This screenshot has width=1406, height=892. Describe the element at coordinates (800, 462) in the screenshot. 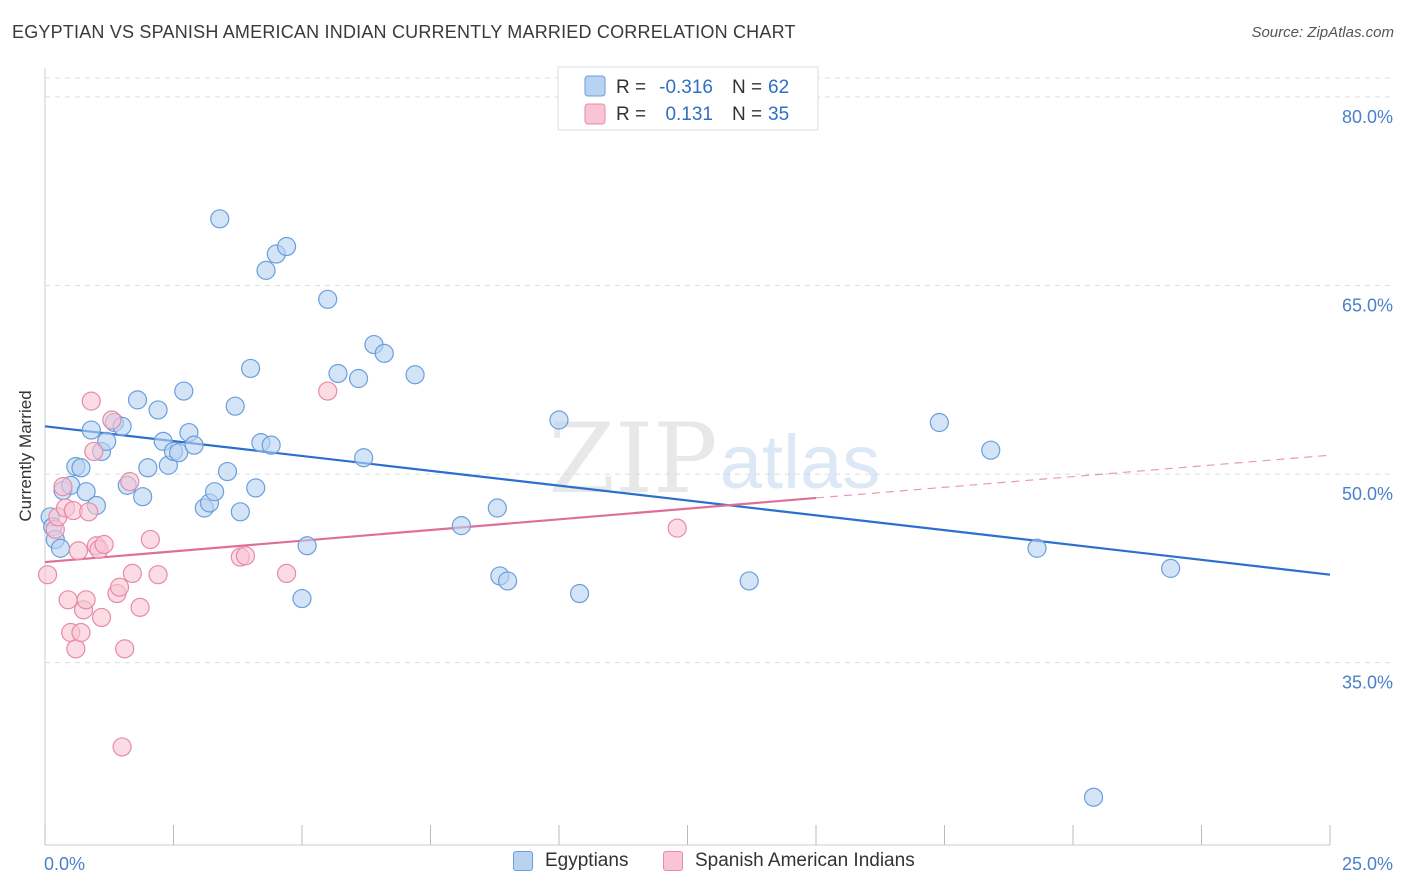

I see `watermark-atlas: atlas` at that location.